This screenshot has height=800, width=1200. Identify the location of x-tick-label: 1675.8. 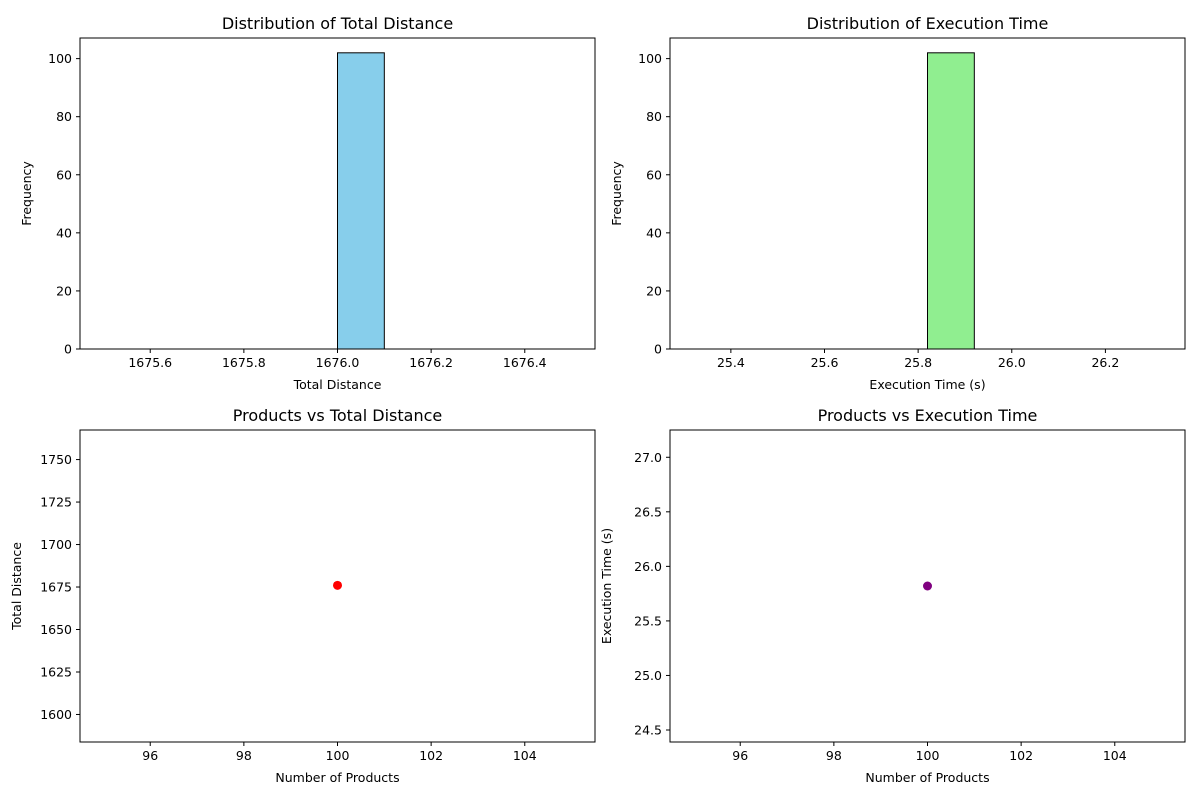
(244, 362).